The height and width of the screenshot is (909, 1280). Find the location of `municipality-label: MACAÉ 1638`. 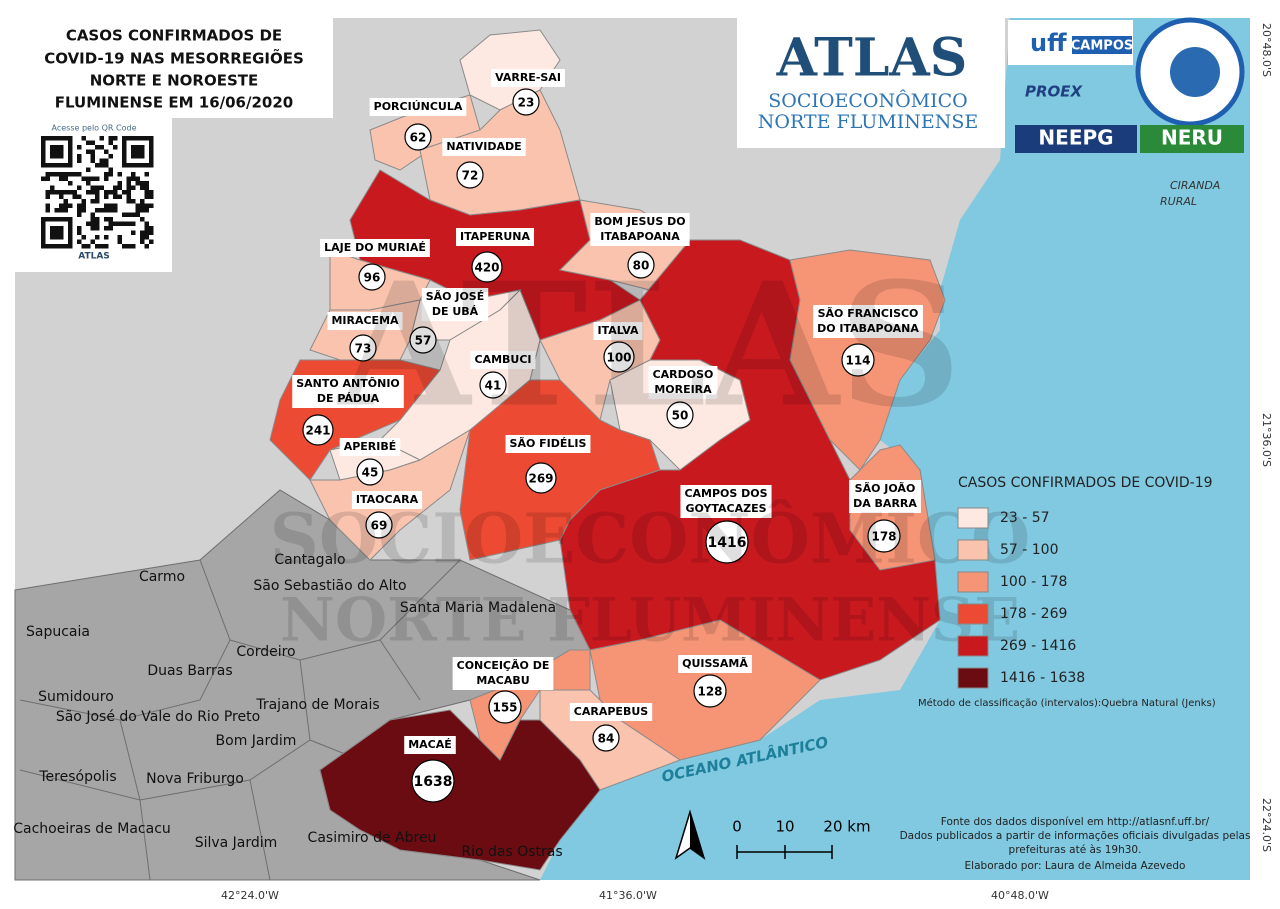

municipality-label: MACAÉ 1638 is located at coordinates (430, 769).